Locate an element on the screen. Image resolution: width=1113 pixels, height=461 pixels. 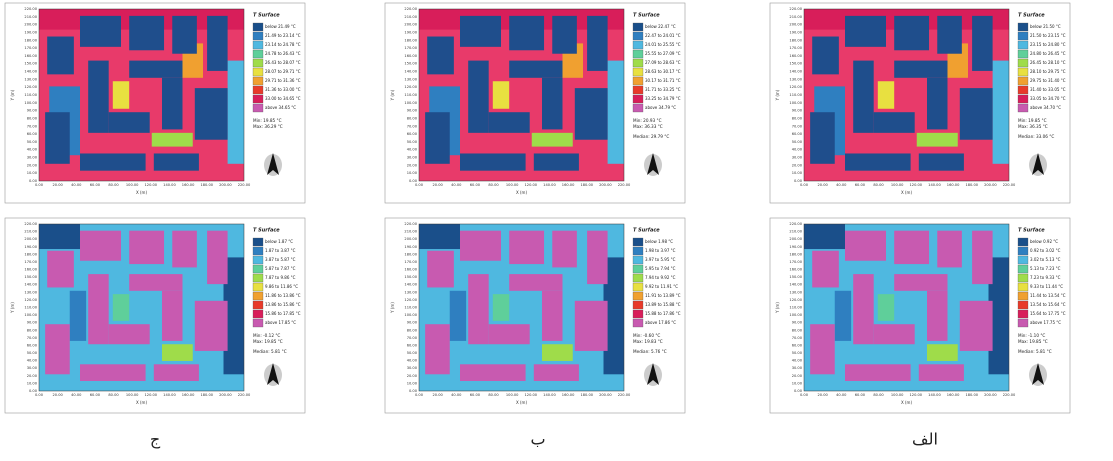
y-tick-label: 180.00 is located at coordinates (30, 40).